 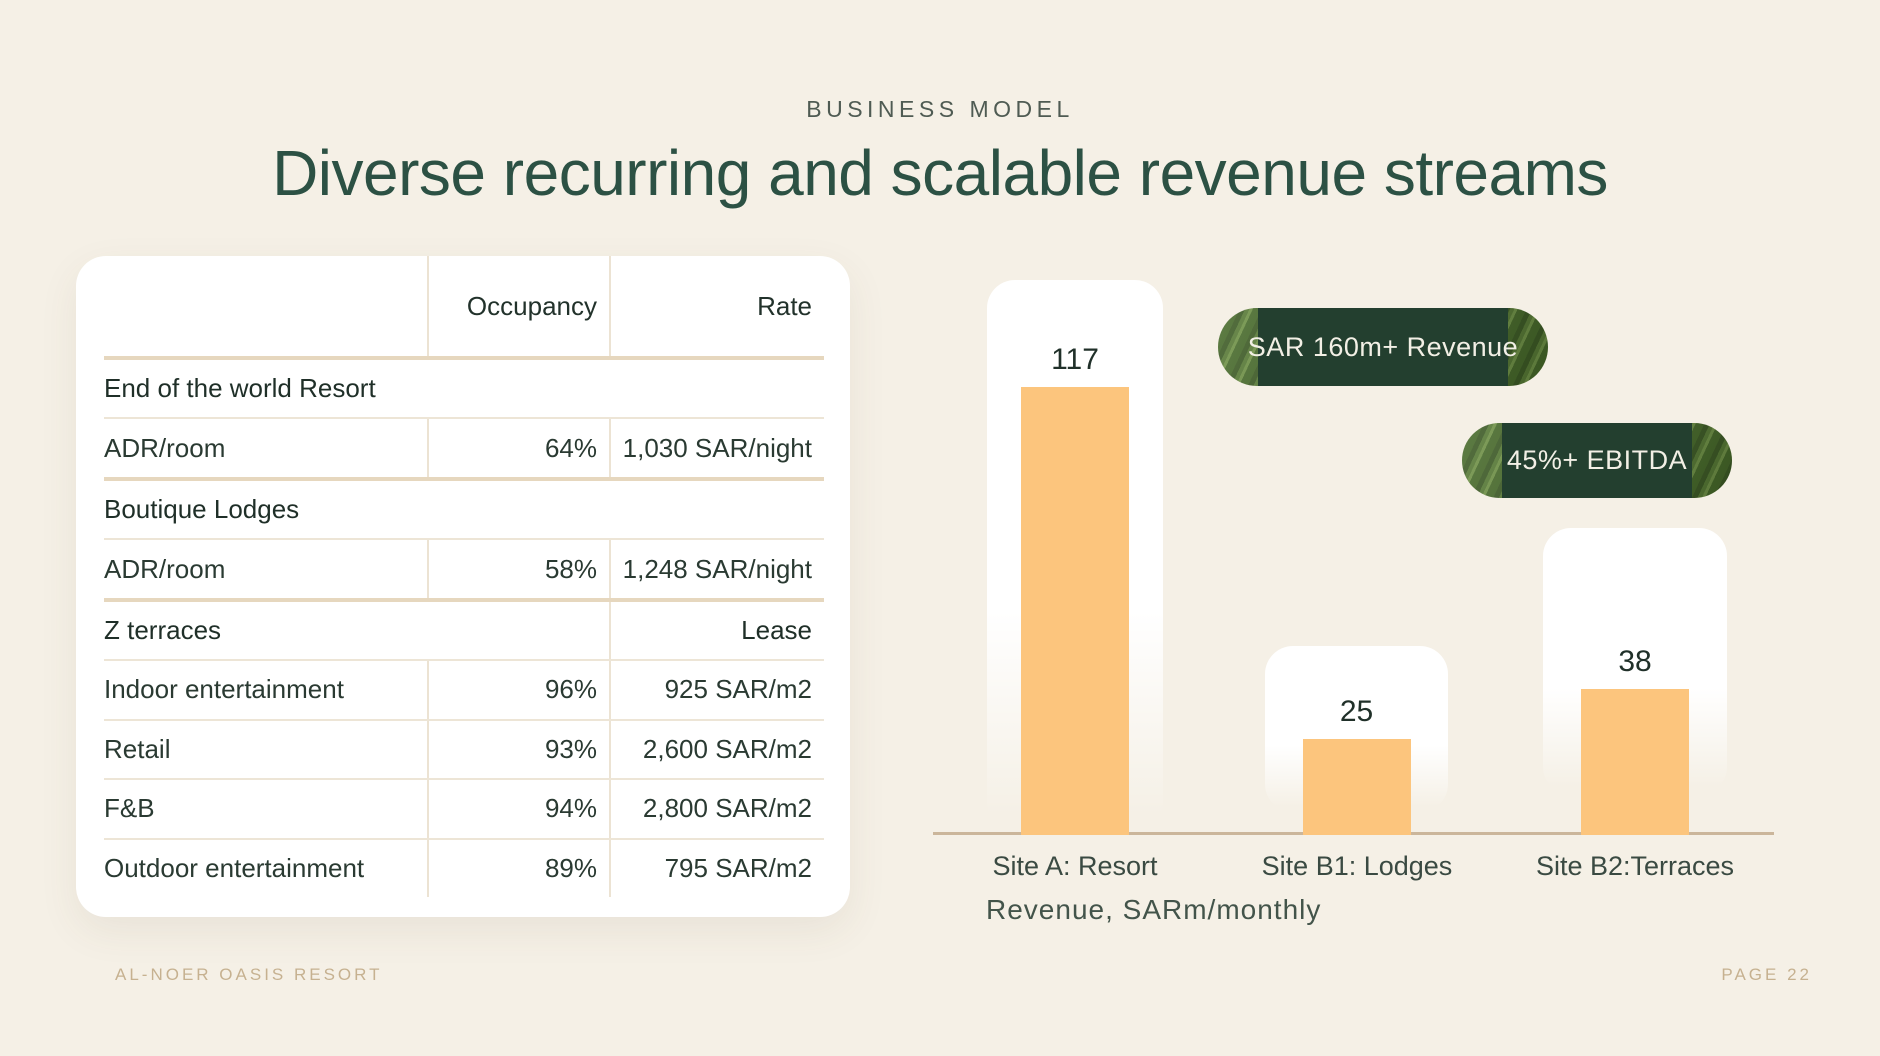 What do you see at coordinates (1075, 611) in the screenshot?
I see `bar-site-a` at bounding box center [1075, 611].